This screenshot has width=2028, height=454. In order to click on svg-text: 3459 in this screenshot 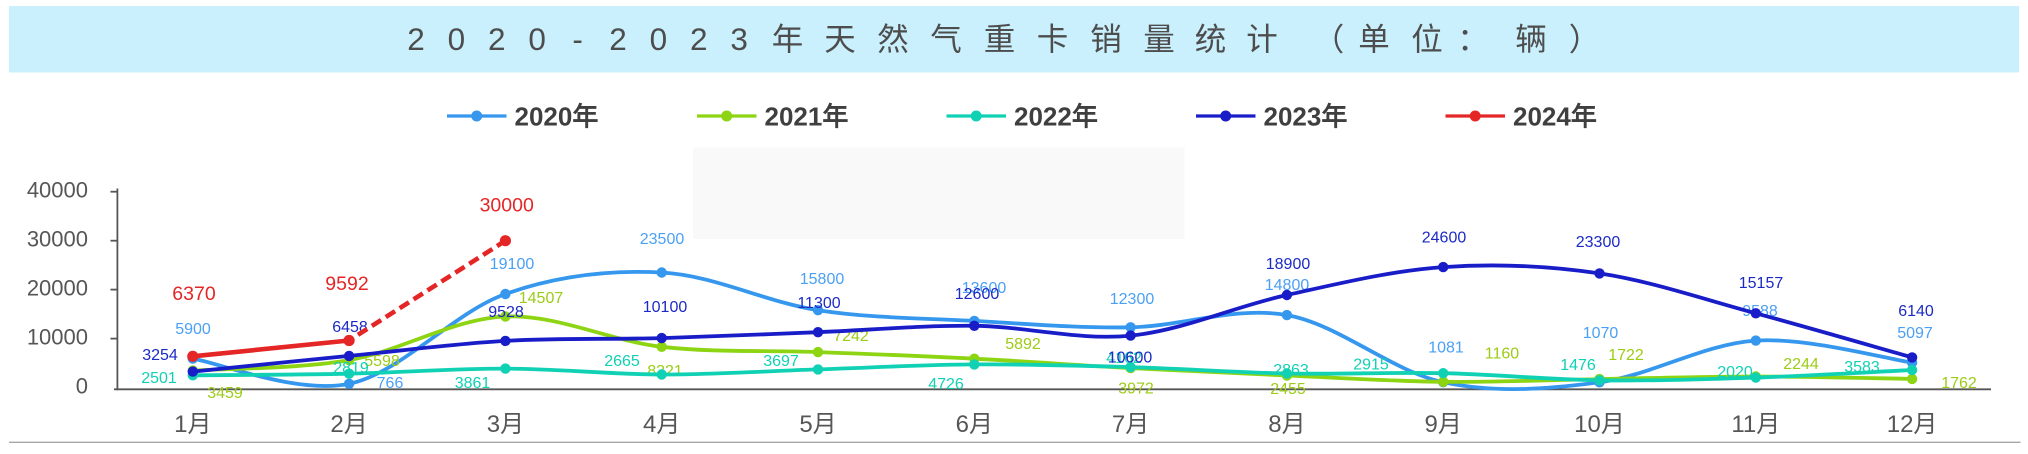, I will do `click(225, 393)`.